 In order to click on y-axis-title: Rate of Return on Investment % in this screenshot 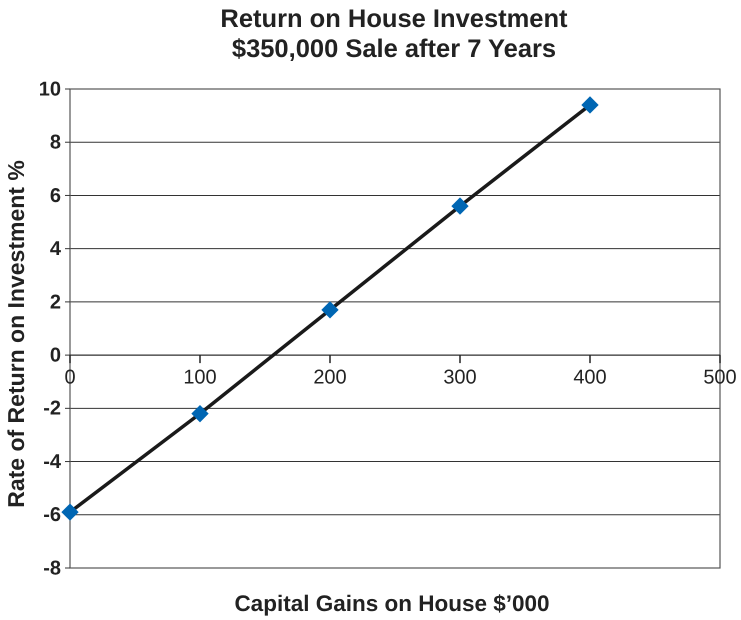, I will do `click(16, 334)`.